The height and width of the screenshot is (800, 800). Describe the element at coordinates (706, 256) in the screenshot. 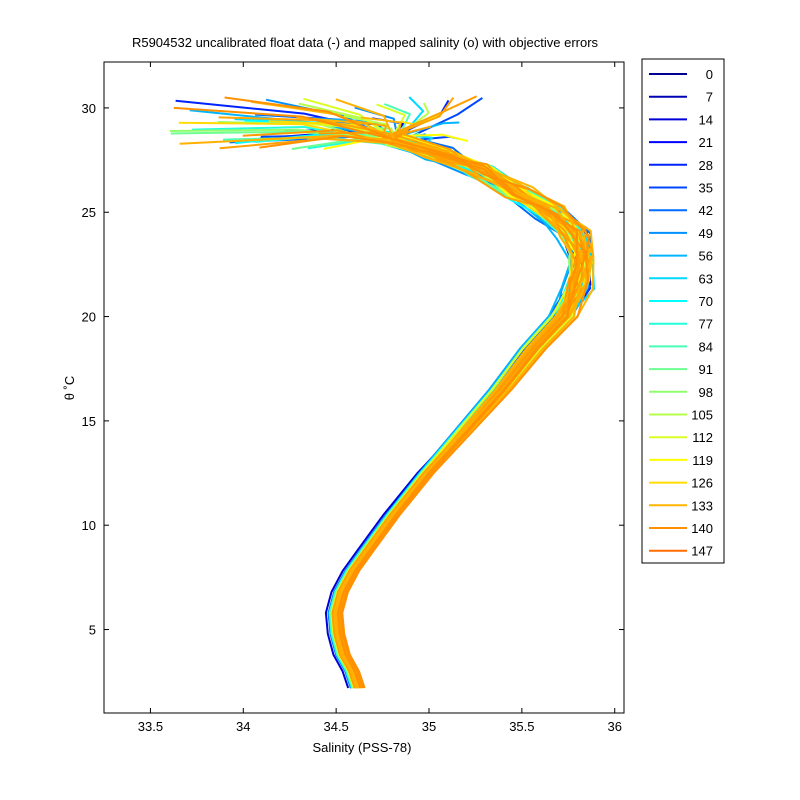

I see `legend-label: 56` at that location.